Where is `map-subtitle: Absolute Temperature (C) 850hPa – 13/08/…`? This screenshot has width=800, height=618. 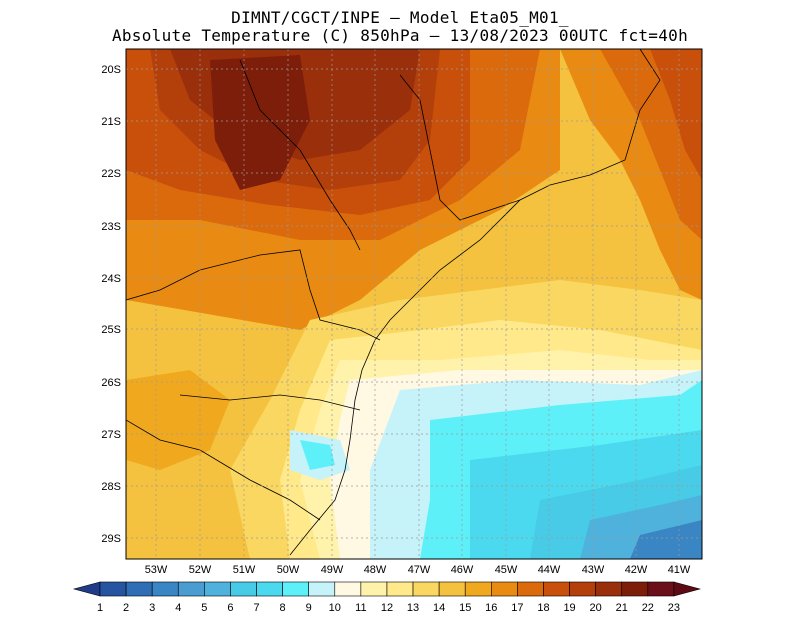
map-subtitle: Absolute Temperature (C) 850hPa – 13/08/… is located at coordinates (400, 35).